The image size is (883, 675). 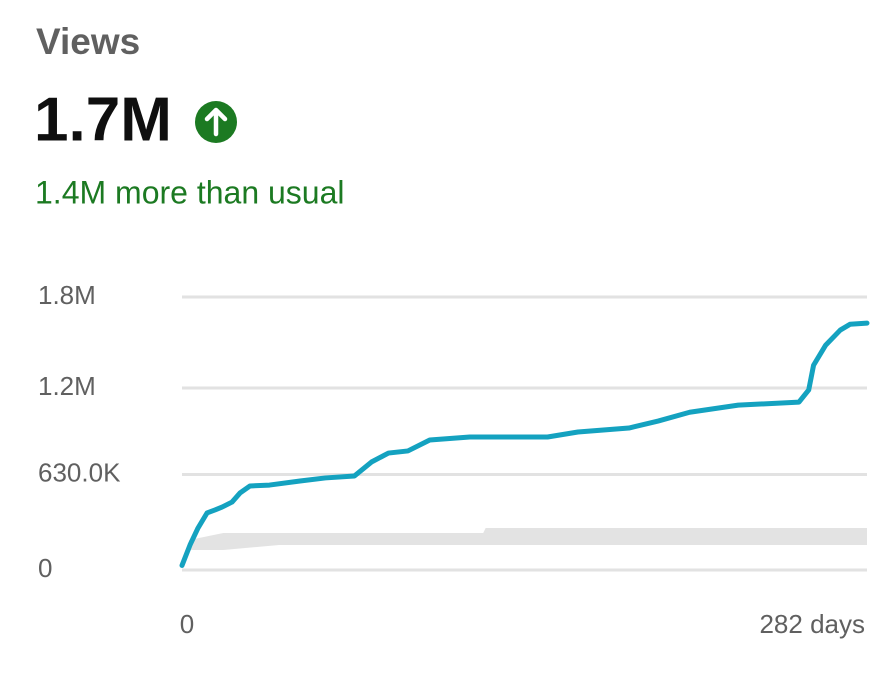 I want to click on up-icon, so click(x=216, y=122).